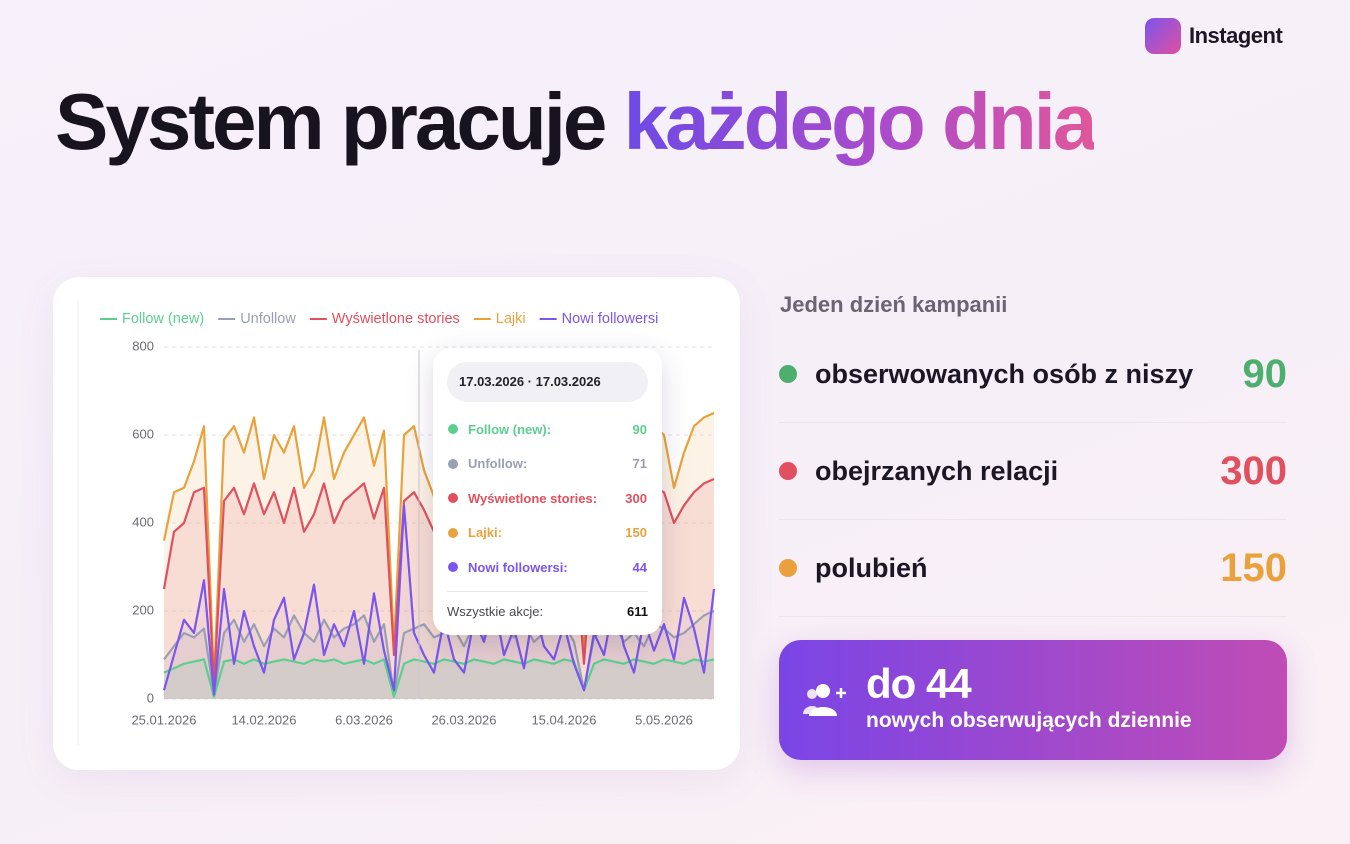 Image resolution: width=1350 pixels, height=844 pixels. Describe the element at coordinates (1253, 567) in the screenshot. I see `stat-value: 150` at that location.